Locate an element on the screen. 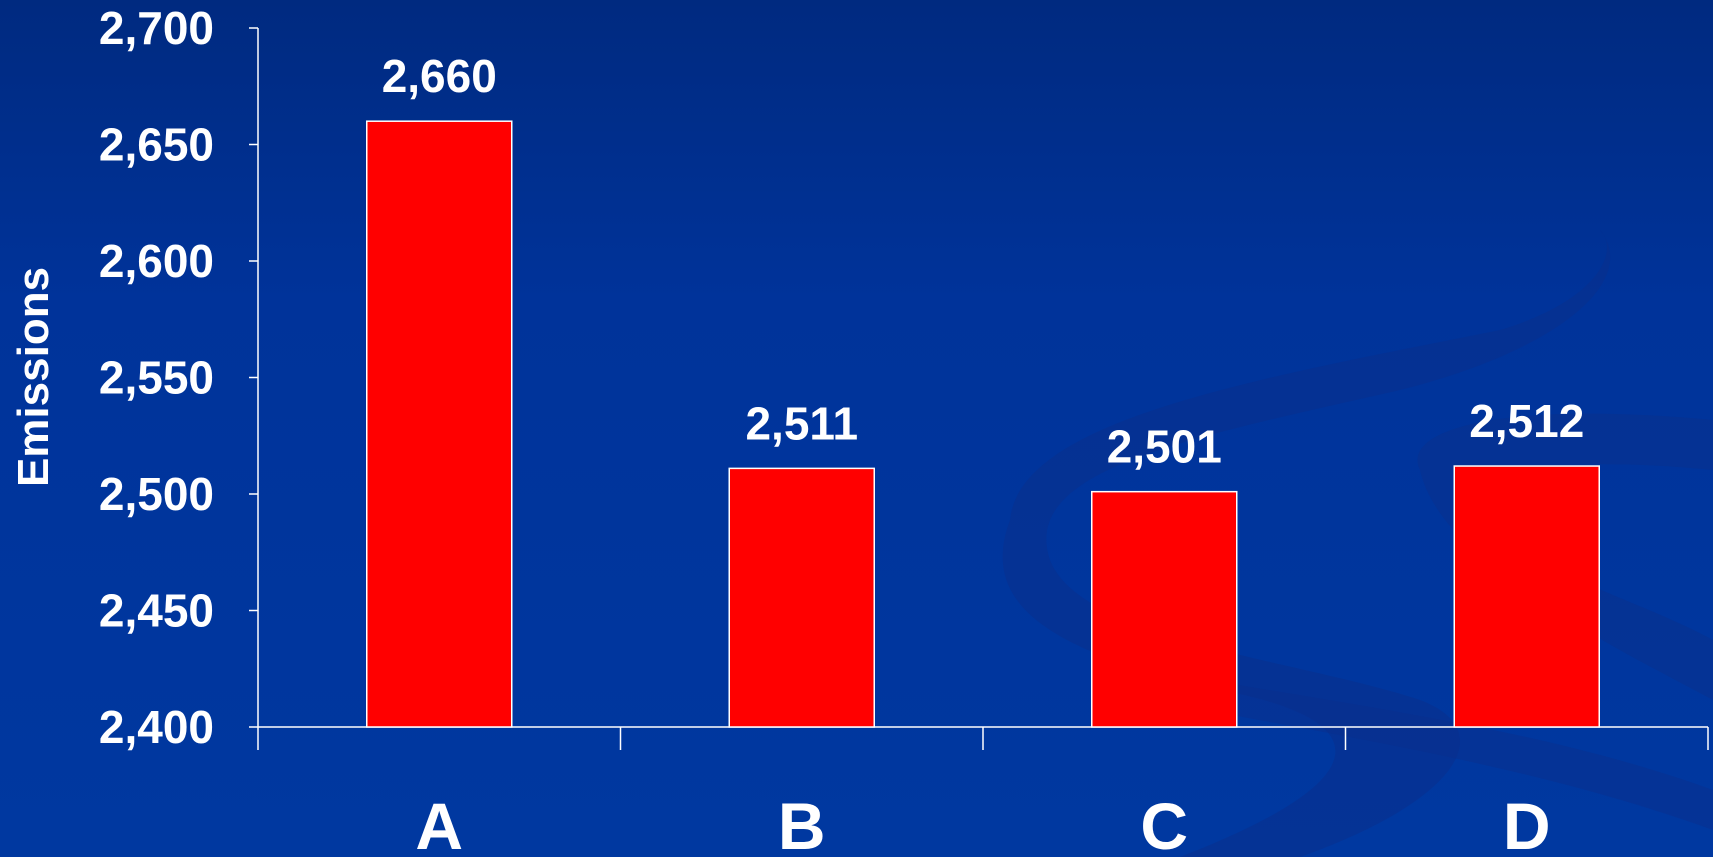  bar-value-label: 2,512 is located at coordinates (1526, 421).